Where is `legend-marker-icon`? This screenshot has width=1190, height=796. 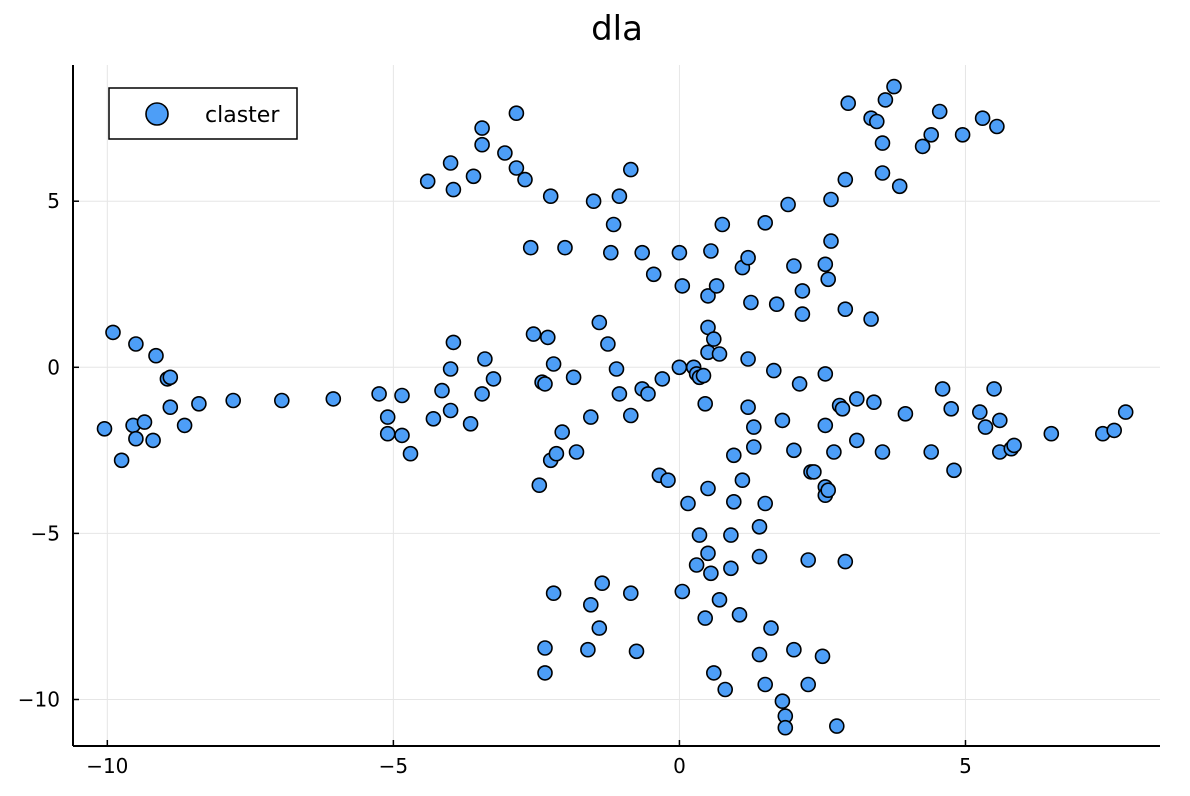
legend-marker-icon is located at coordinates (157, 114).